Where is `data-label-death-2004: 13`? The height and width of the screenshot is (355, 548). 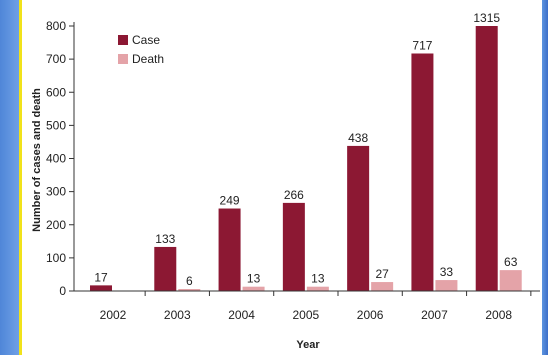
data-label-death-2004: 13 is located at coordinates (254, 279).